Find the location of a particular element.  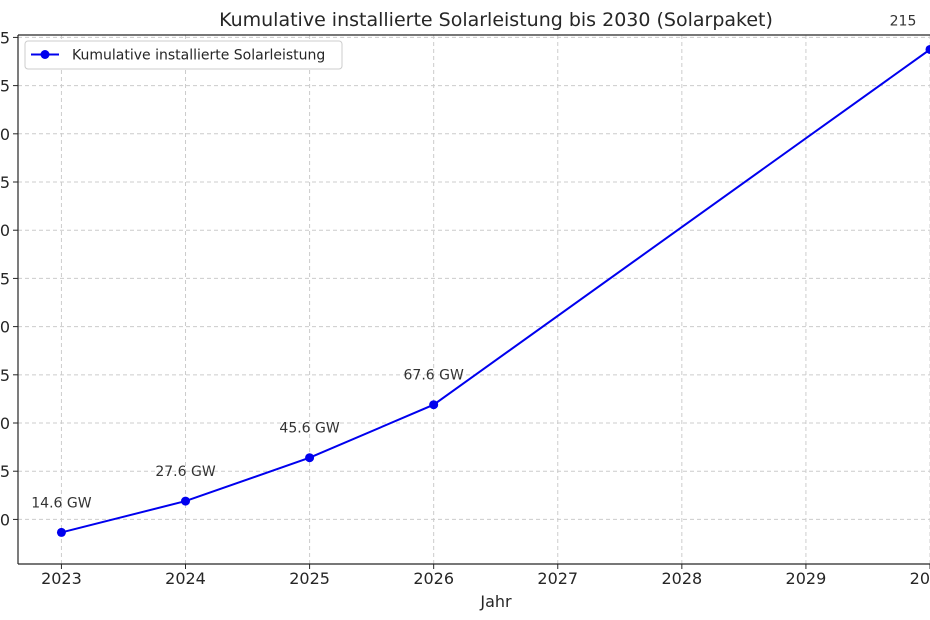

x-tick-label: 2030 is located at coordinates (920, 578).